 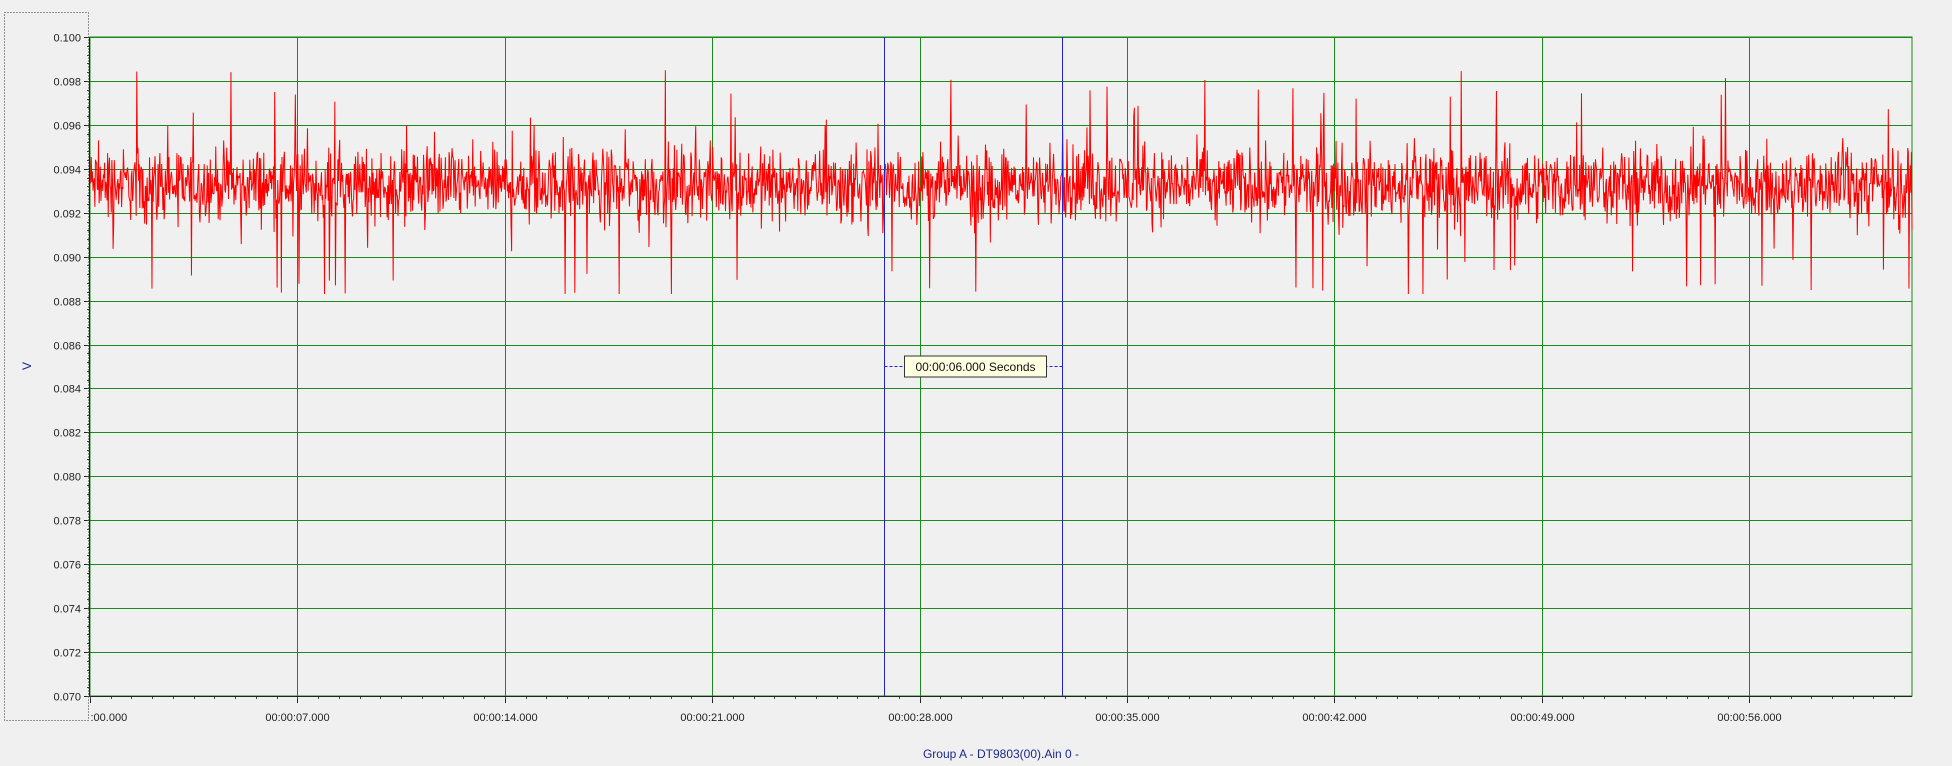 What do you see at coordinates (67, 522) in the screenshot?
I see `y-tick-label: 0.078` at bounding box center [67, 522].